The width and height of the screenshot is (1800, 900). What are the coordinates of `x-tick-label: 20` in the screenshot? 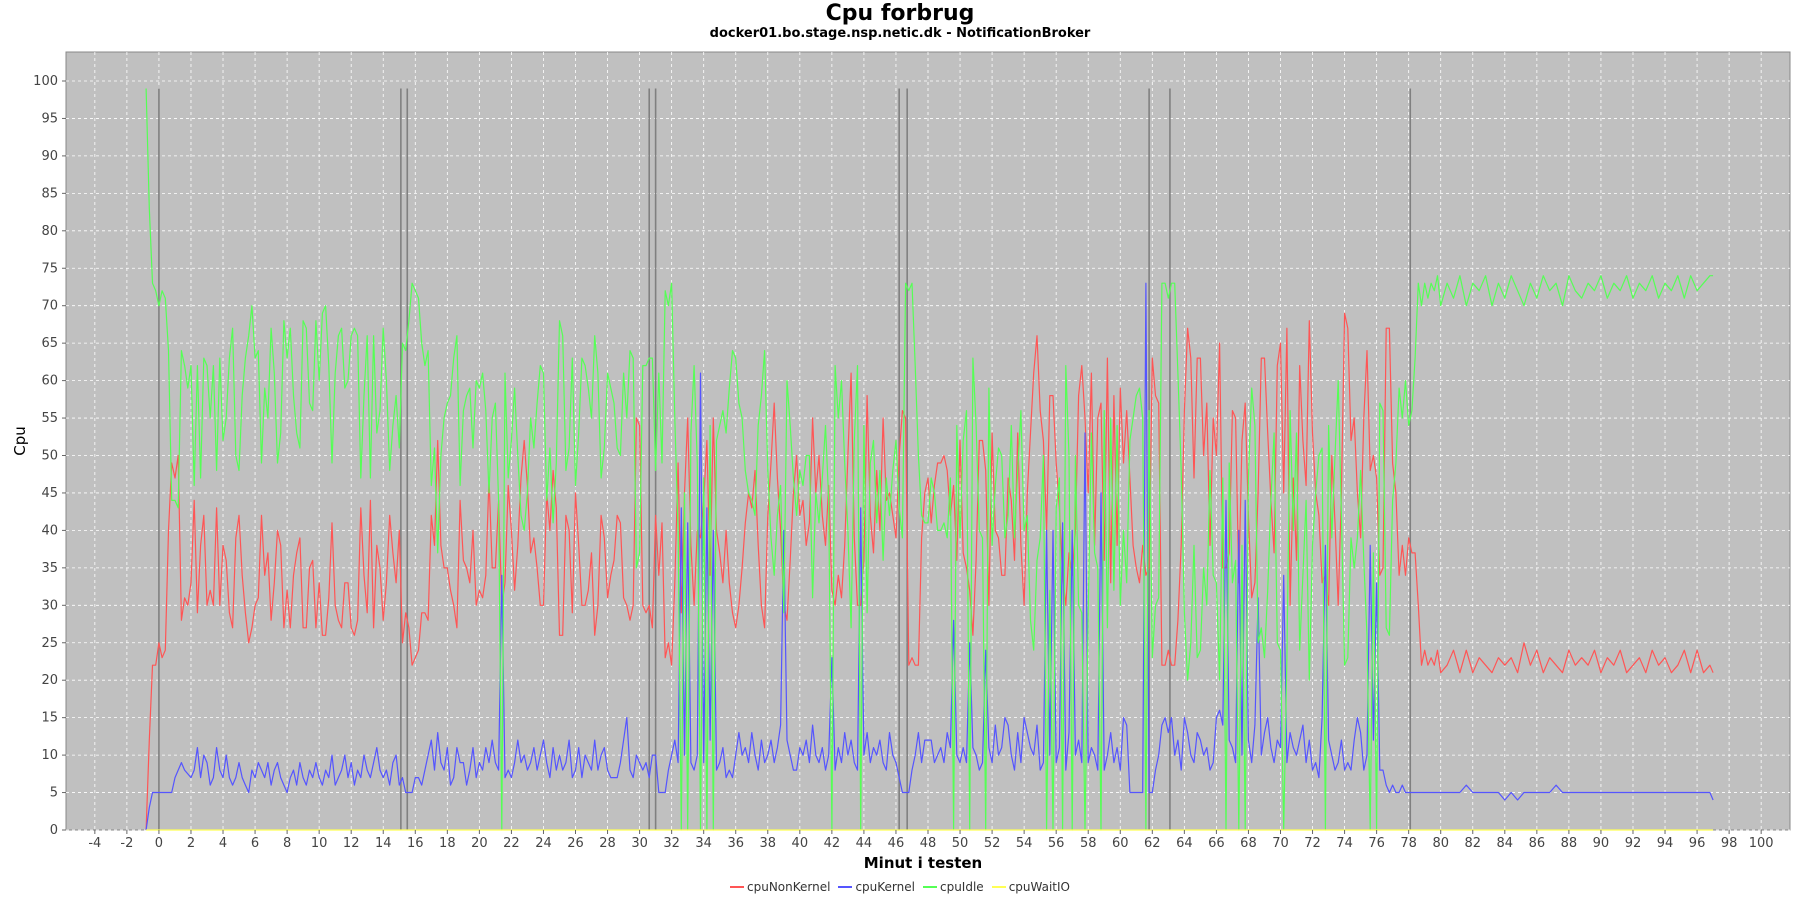 It's located at (479, 843).